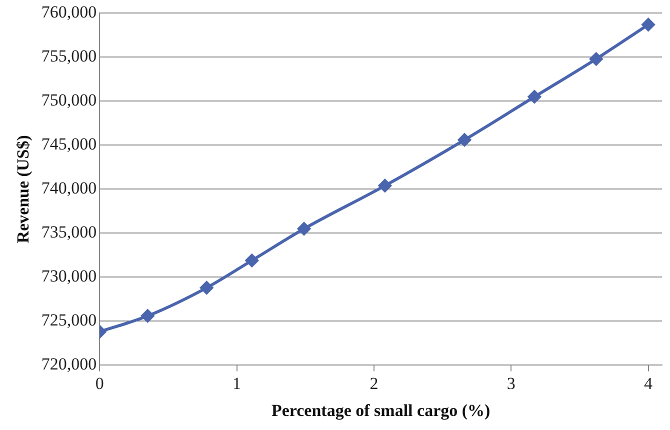 The height and width of the screenshot is (430, 670). I want to click on x-tick-label: 0, so click(99, 383).